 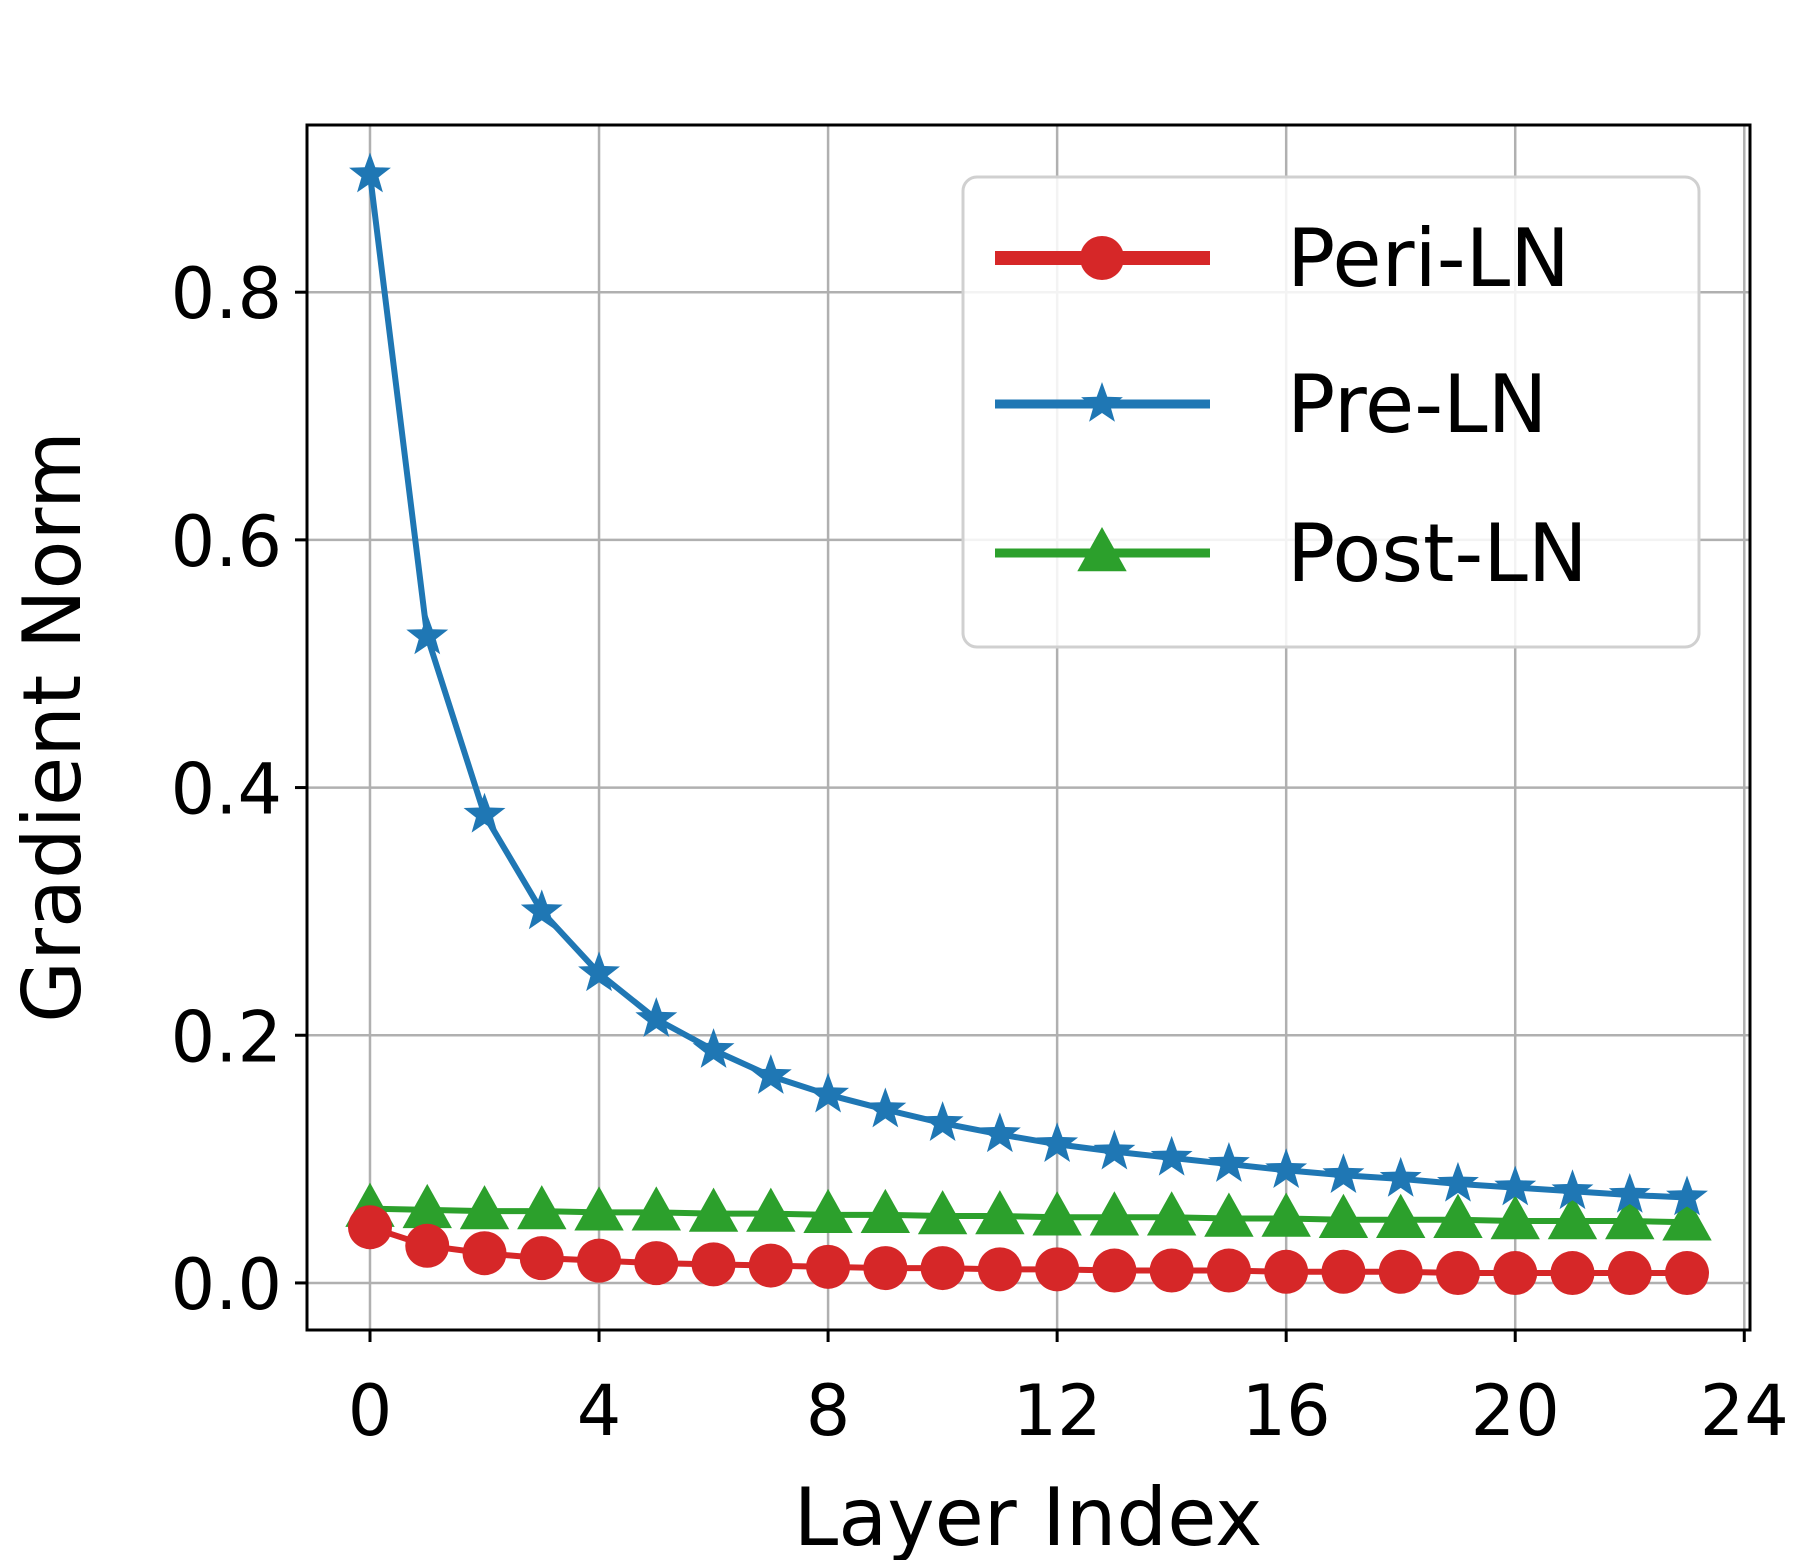 I want to click on series-peri-ln, so click(x=1028, y=1250).